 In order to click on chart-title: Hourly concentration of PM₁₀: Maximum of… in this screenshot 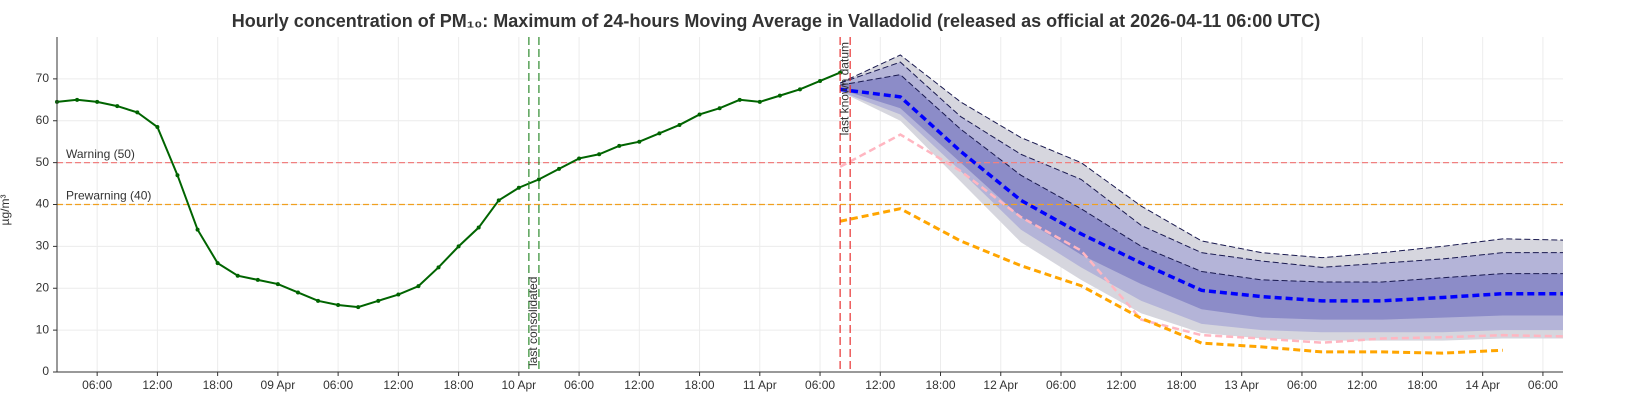, I will do `click(776, 21)`.